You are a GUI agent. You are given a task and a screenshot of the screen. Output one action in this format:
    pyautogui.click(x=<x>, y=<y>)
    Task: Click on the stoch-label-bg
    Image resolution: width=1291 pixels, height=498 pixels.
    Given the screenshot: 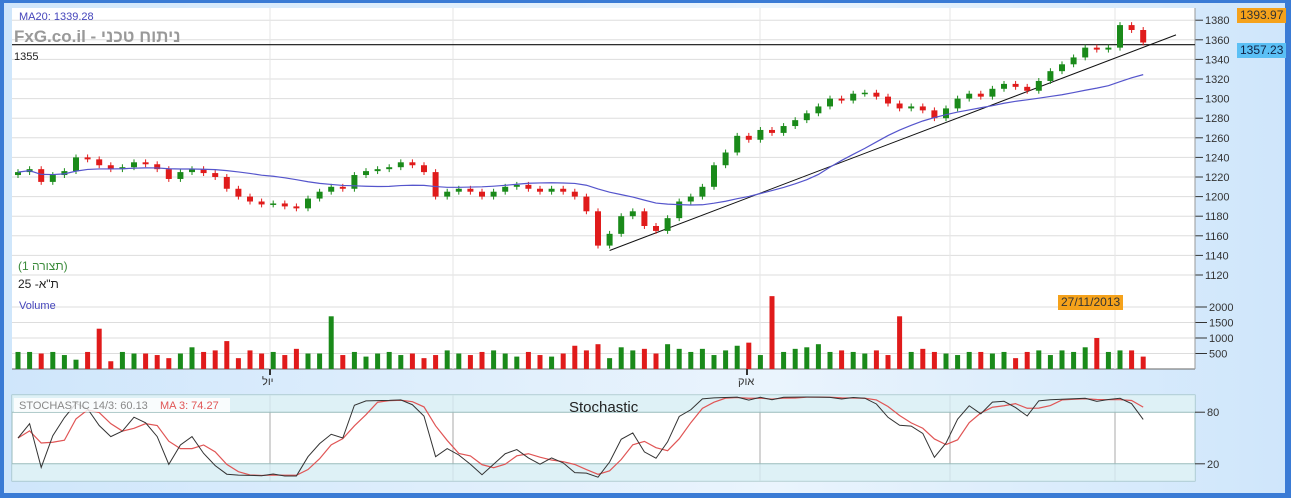 What is the action you would take?
    pyautogui.click(x=122, y=405)
    